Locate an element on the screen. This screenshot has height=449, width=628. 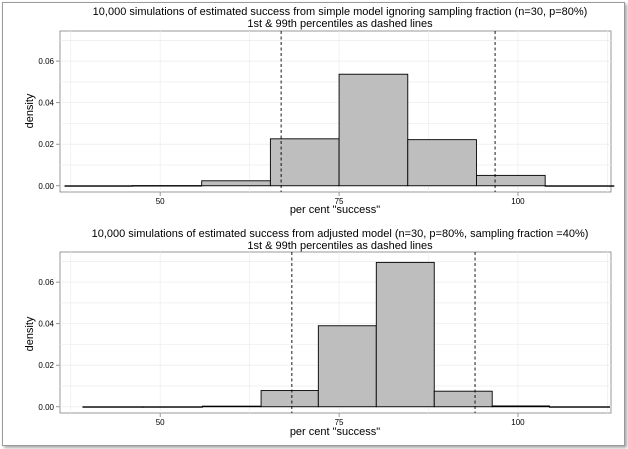
x-axis-1: 50 75 100 is located at coordinates (340, 199).